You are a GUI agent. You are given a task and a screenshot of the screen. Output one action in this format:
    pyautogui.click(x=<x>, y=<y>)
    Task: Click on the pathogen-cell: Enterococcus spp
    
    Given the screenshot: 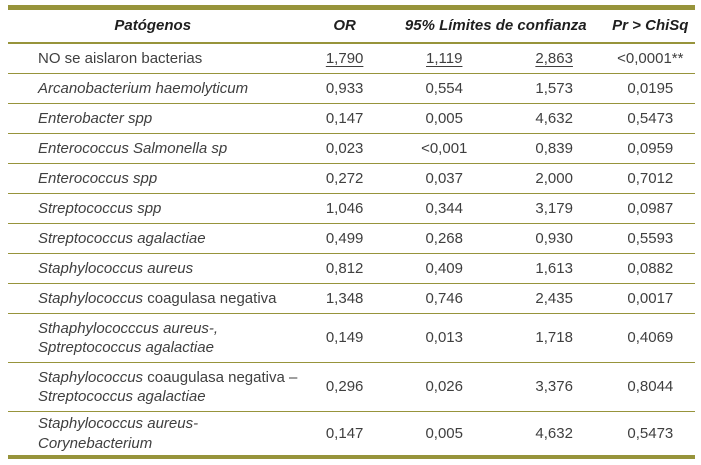 What is the action you would take?
    pyautogui.click(x=155, y=179)
    